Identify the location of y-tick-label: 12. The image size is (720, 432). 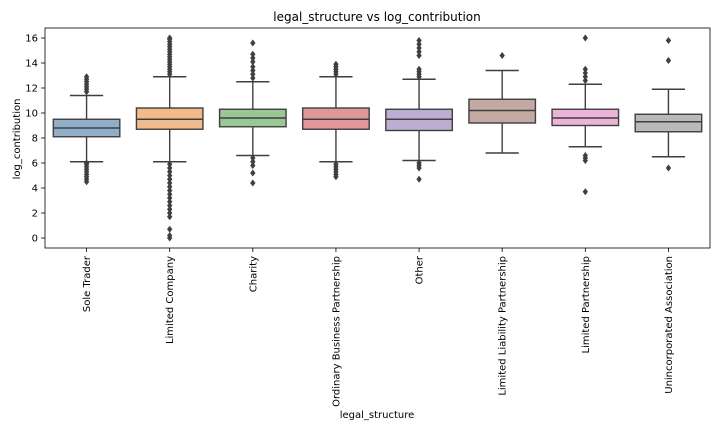
(31, 89).